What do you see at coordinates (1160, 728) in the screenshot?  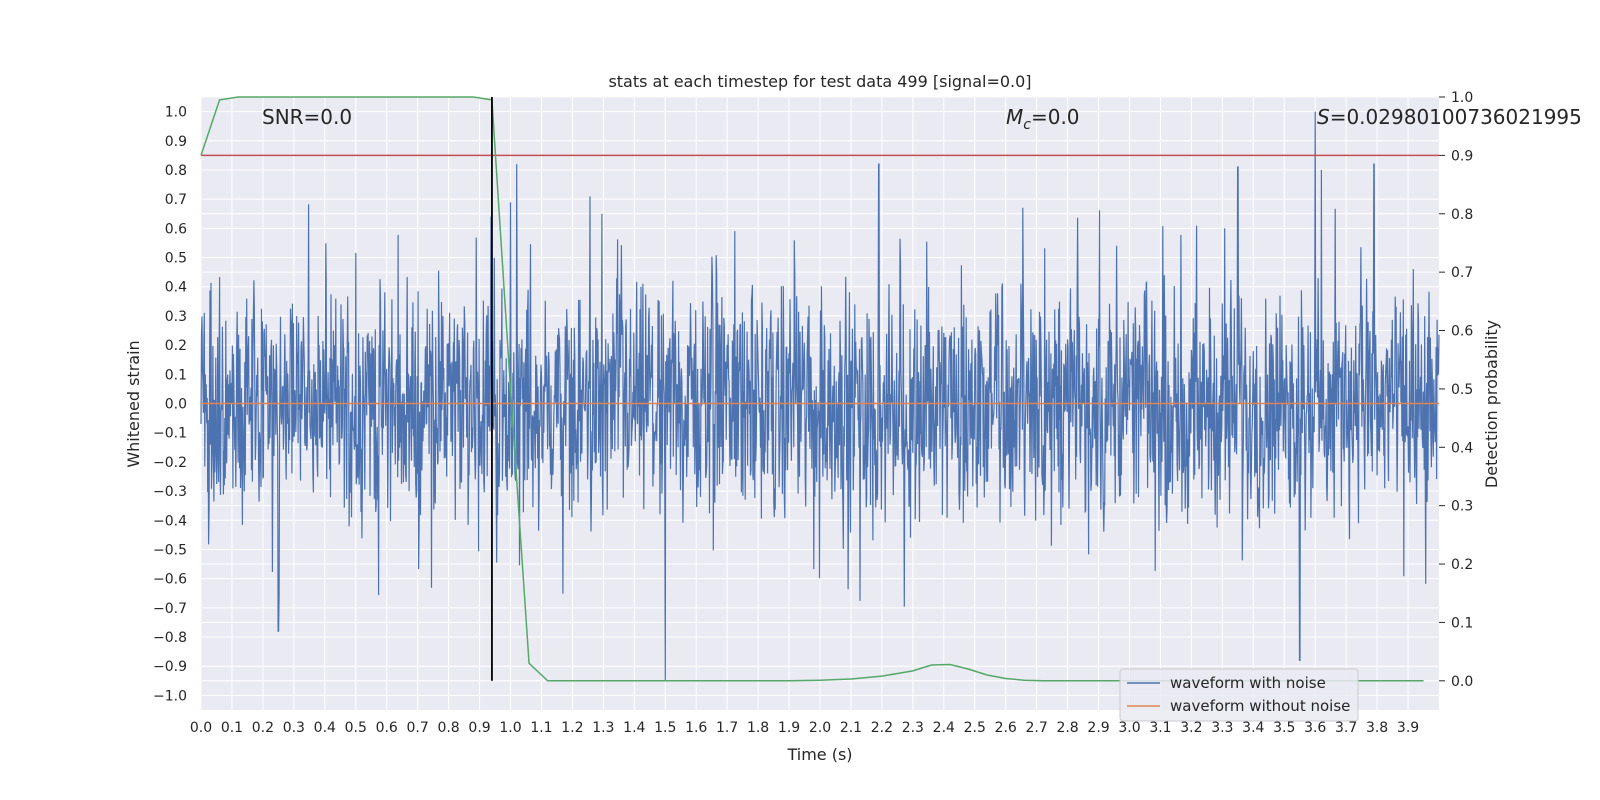 I see `x-tick-label: 3.1` at bounding box center [1160, 728].